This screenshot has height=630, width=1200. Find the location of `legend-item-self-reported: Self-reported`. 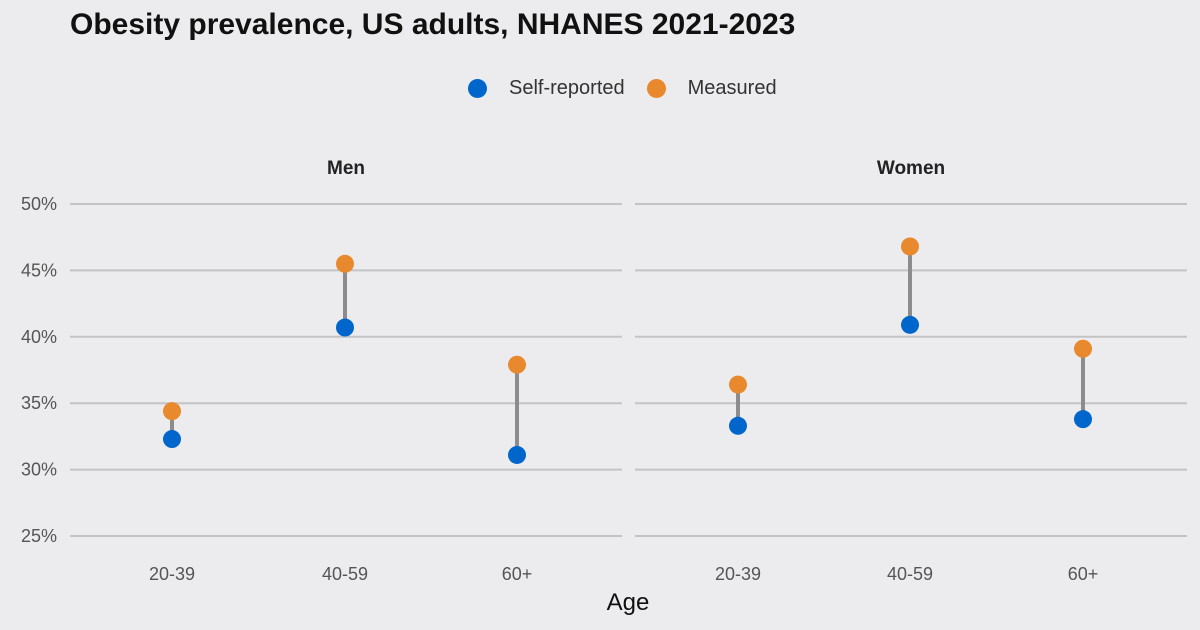

legend-item-self-reported: Self-reported is located at coordinates (546, 88).